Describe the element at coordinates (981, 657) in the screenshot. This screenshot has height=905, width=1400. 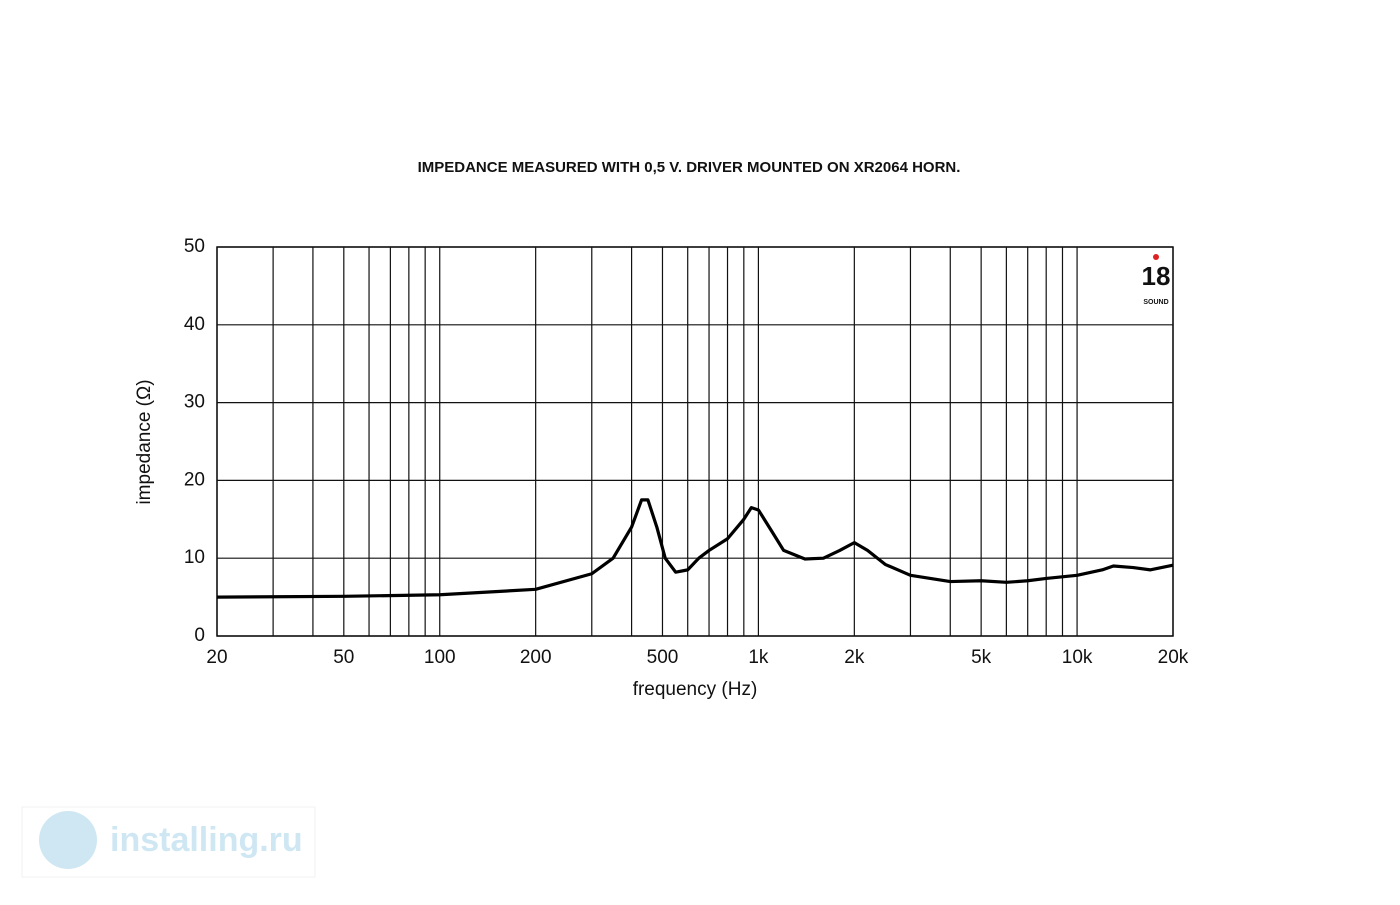
I see `x-tick-label: 5k` at that location.